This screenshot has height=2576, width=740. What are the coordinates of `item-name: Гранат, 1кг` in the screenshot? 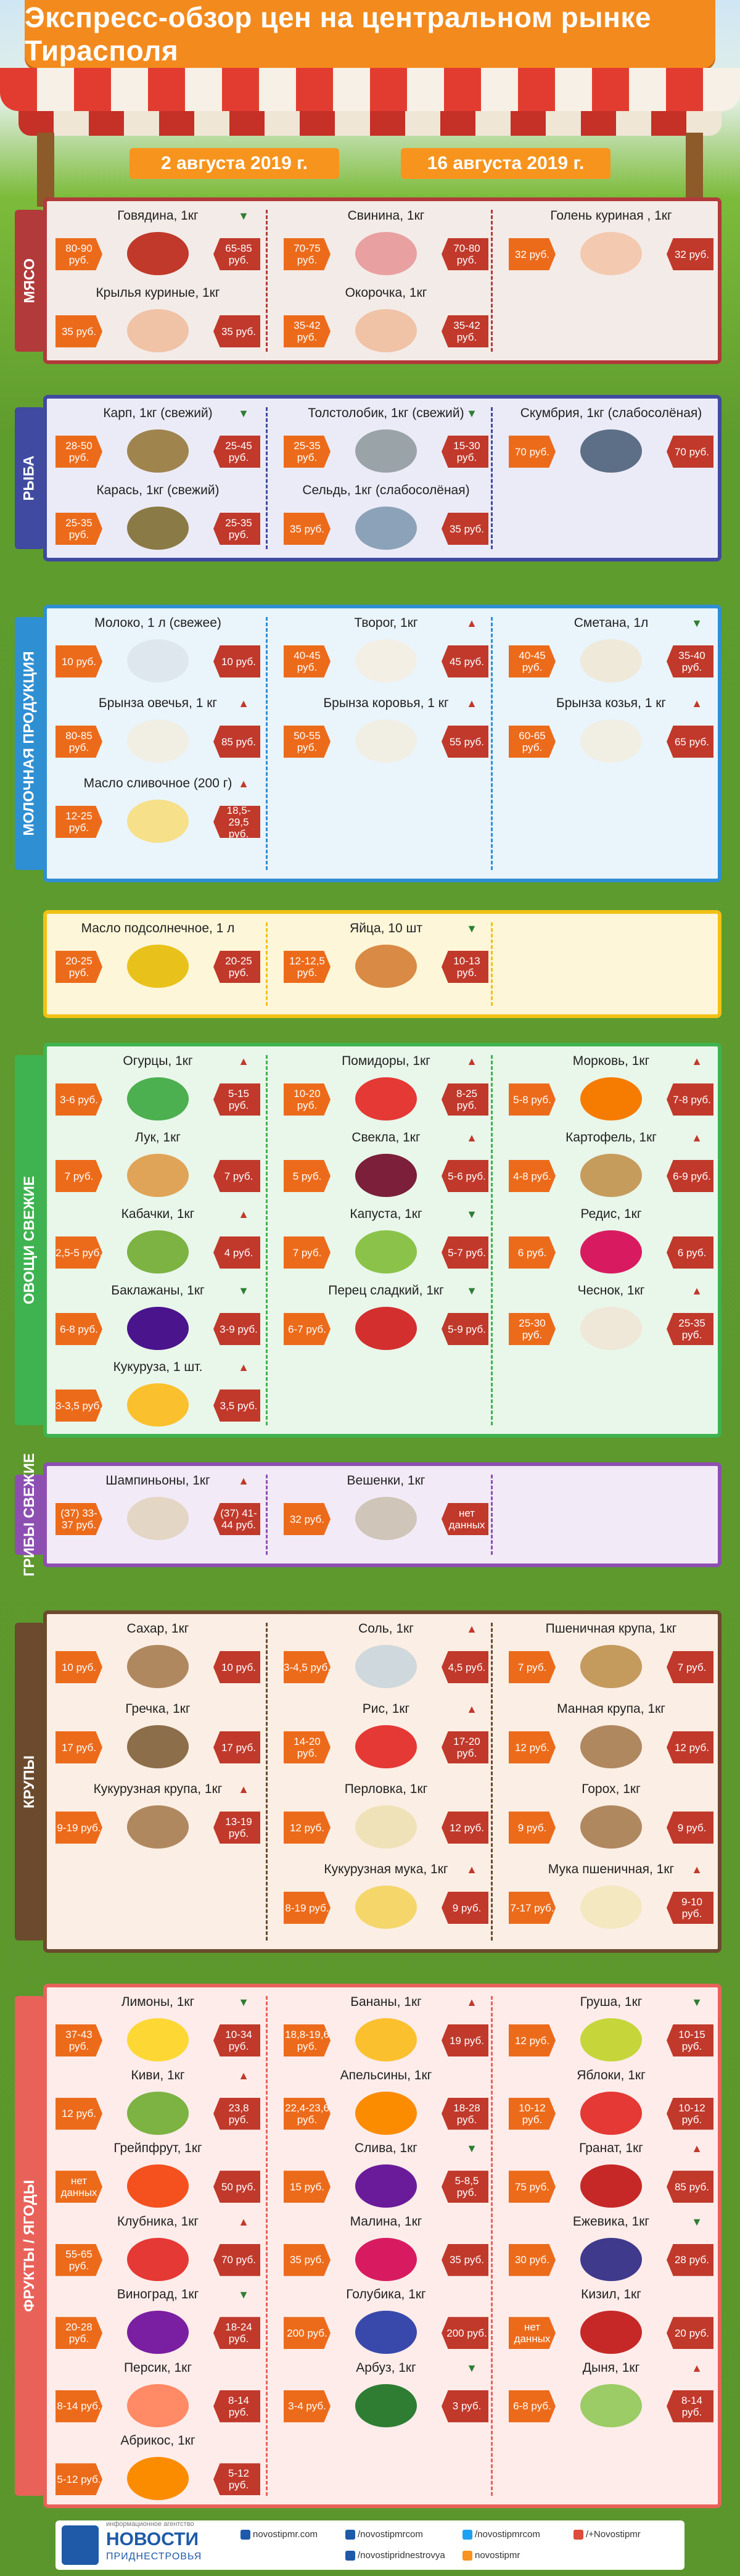 It's located at (611, 2148).